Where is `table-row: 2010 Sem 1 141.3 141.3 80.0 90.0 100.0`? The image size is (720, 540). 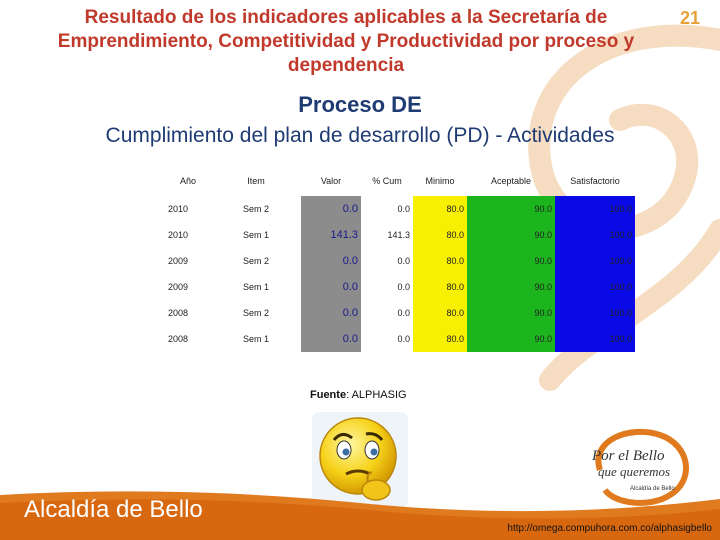
table-row: 2010 Sem 1 141.3 141.3 80.0 90.0 100.0 is located at coordinates (400, 235).